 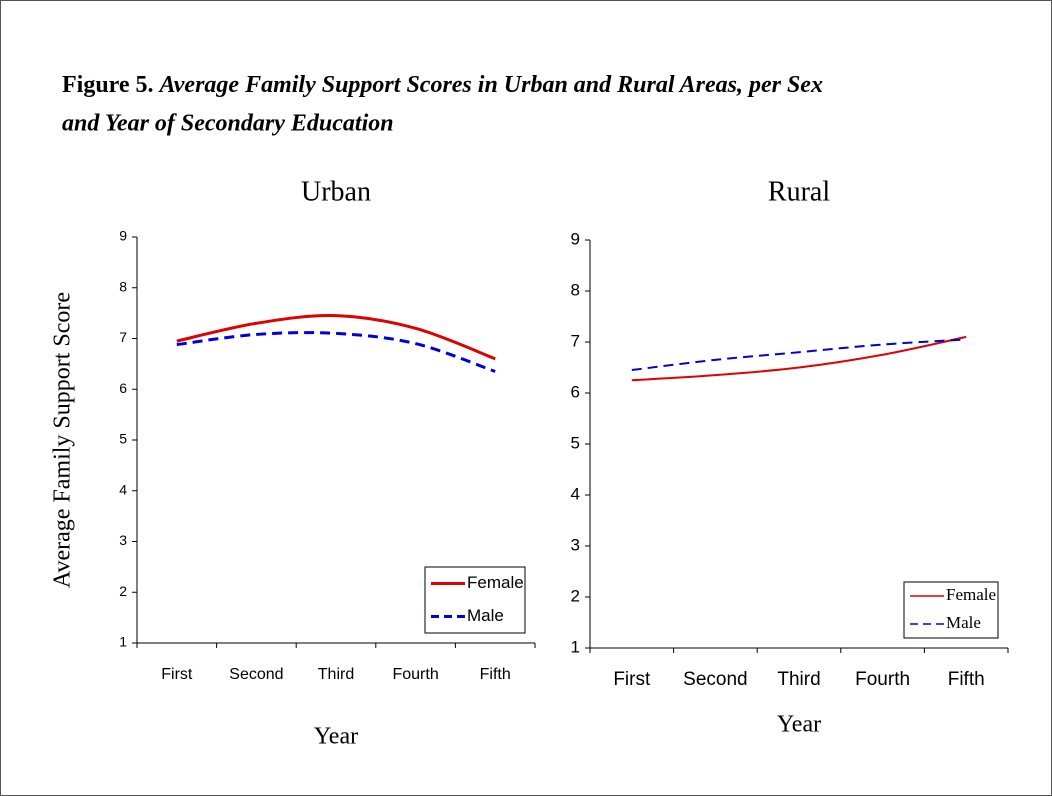 I want to click on y-axis-label: Average Family Support Score, so click(x=63, y=440).